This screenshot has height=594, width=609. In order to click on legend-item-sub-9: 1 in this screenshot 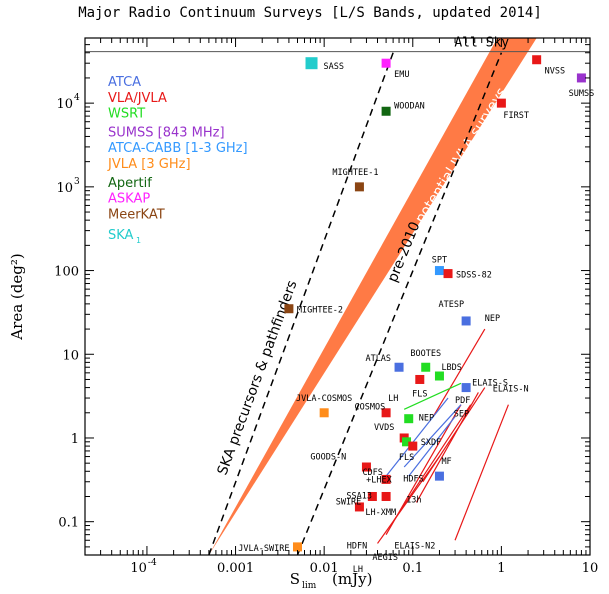, I will do `click(138, 240)`.